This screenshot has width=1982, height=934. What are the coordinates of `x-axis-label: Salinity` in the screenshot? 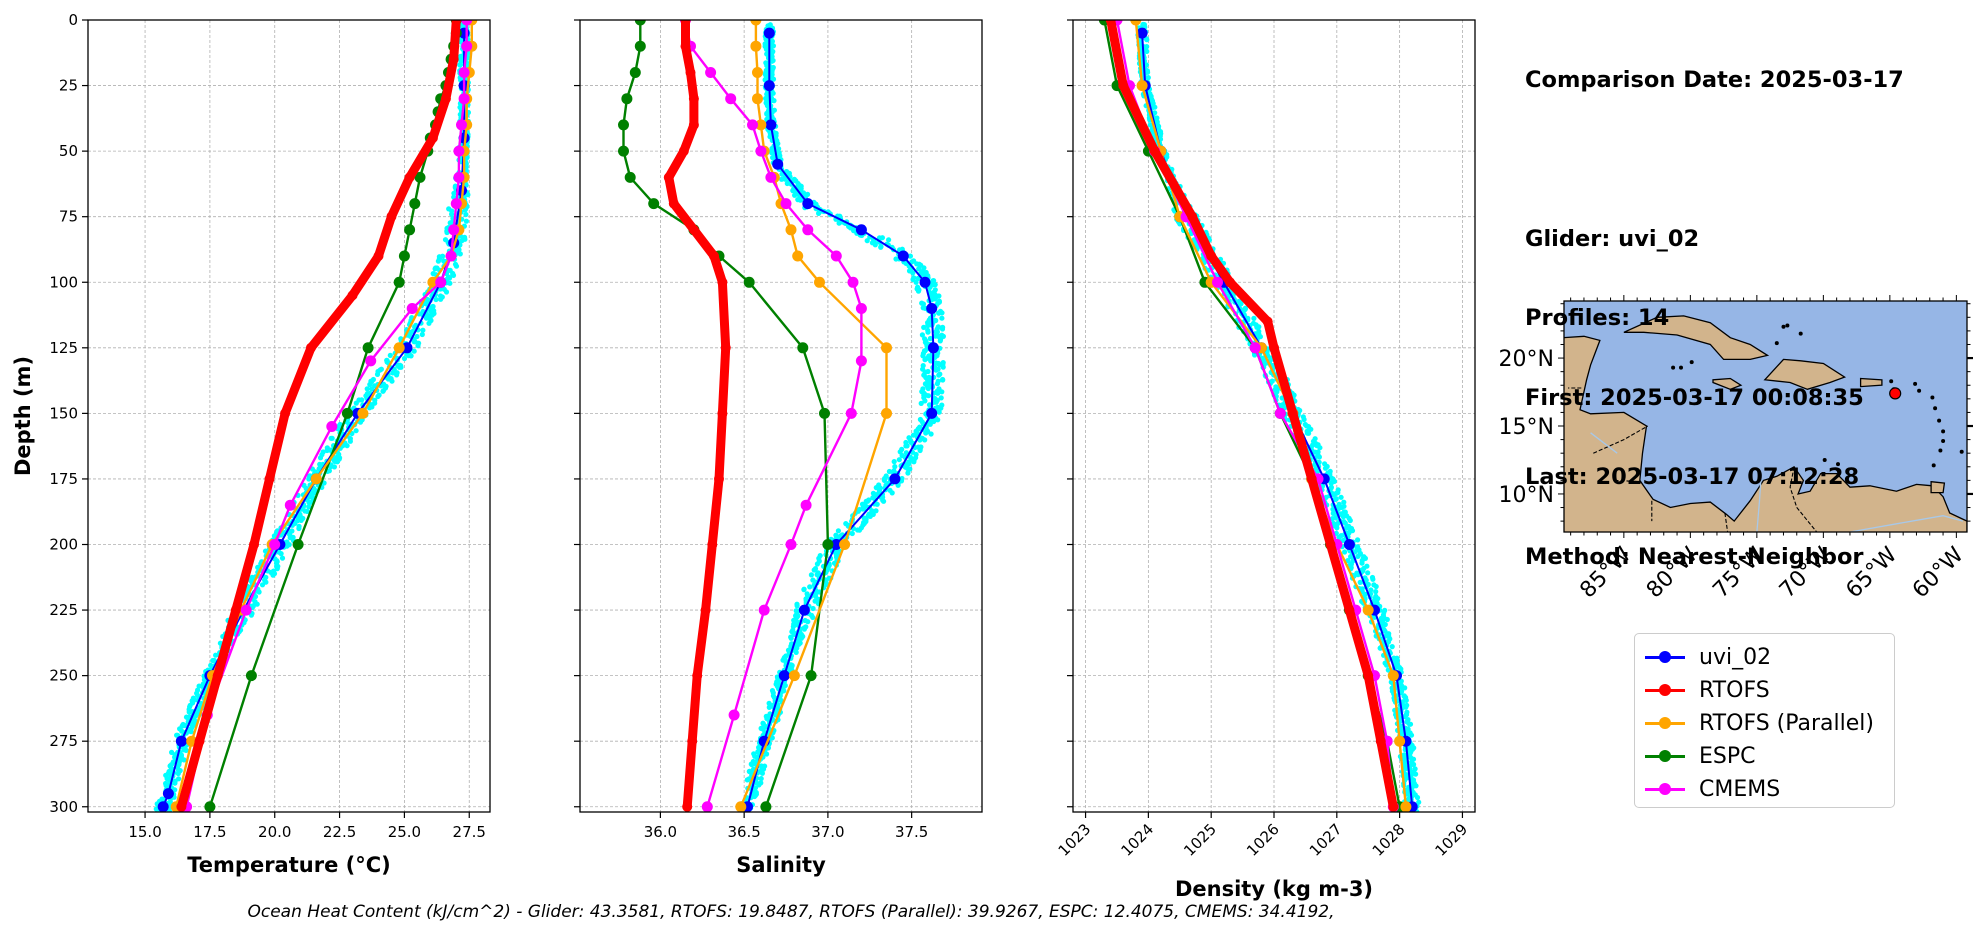 It's located at (781, 865).